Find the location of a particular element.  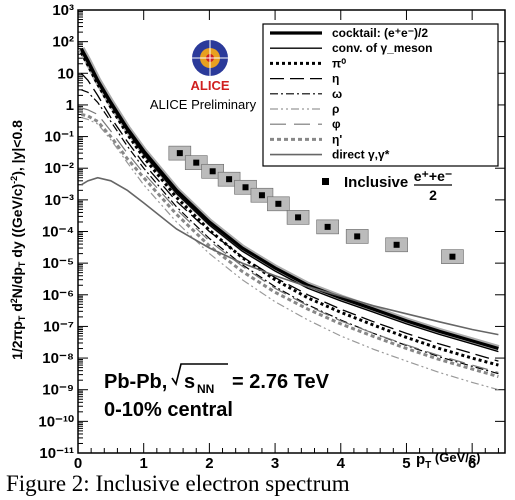

inclusive-legend-label: Inclusive is located at coordinates (376, 182).